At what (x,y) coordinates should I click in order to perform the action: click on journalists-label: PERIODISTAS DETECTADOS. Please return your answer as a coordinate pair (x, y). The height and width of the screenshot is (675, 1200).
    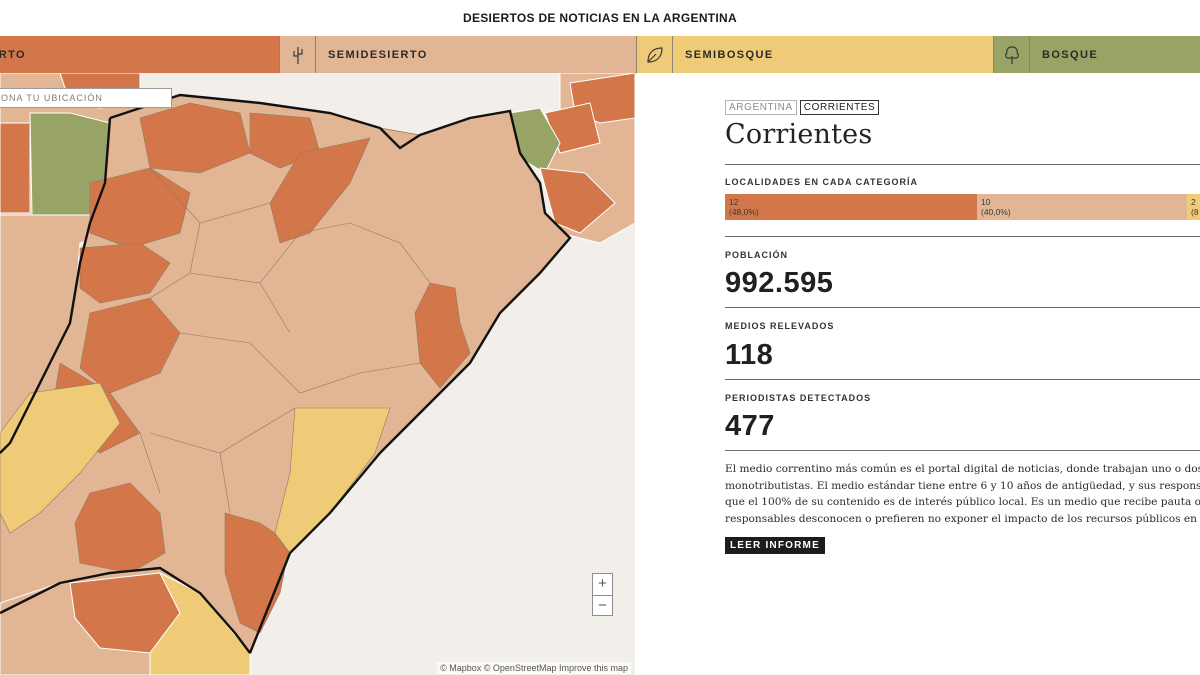
    Looking at the image, I should click on (798, 398).